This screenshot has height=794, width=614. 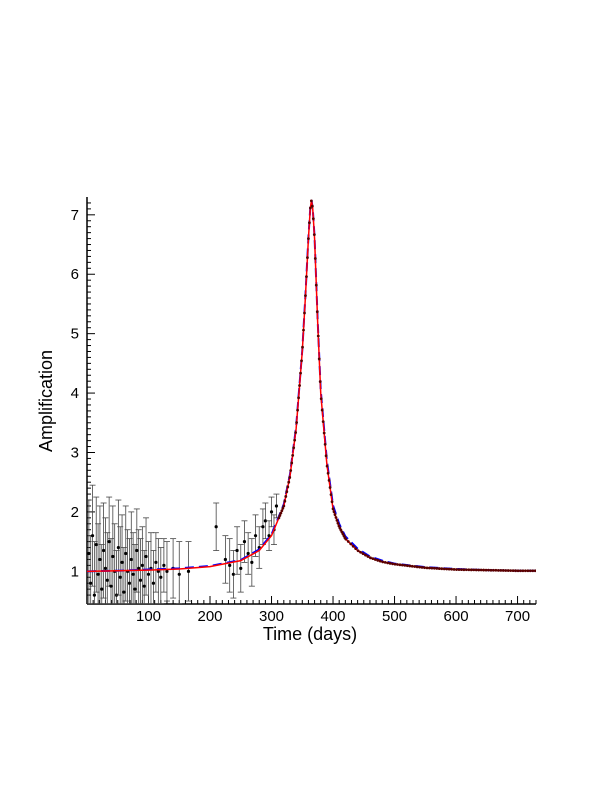 I want to click on x-axis-title: Time (days), so click(x=310, y=634).